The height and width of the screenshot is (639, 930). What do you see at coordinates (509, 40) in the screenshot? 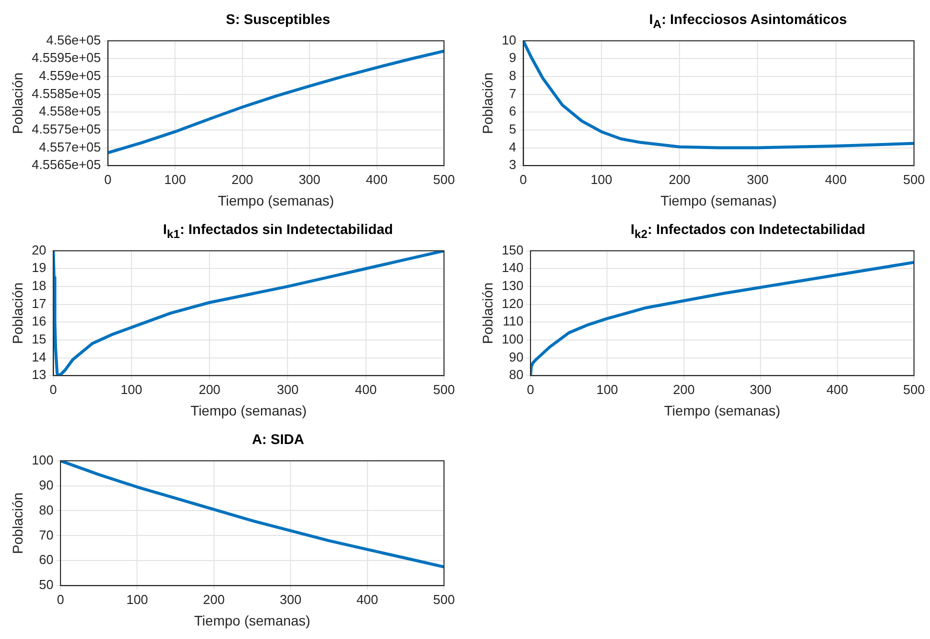
I see `y-tick-label: 10` at bounding box center [509, 40].